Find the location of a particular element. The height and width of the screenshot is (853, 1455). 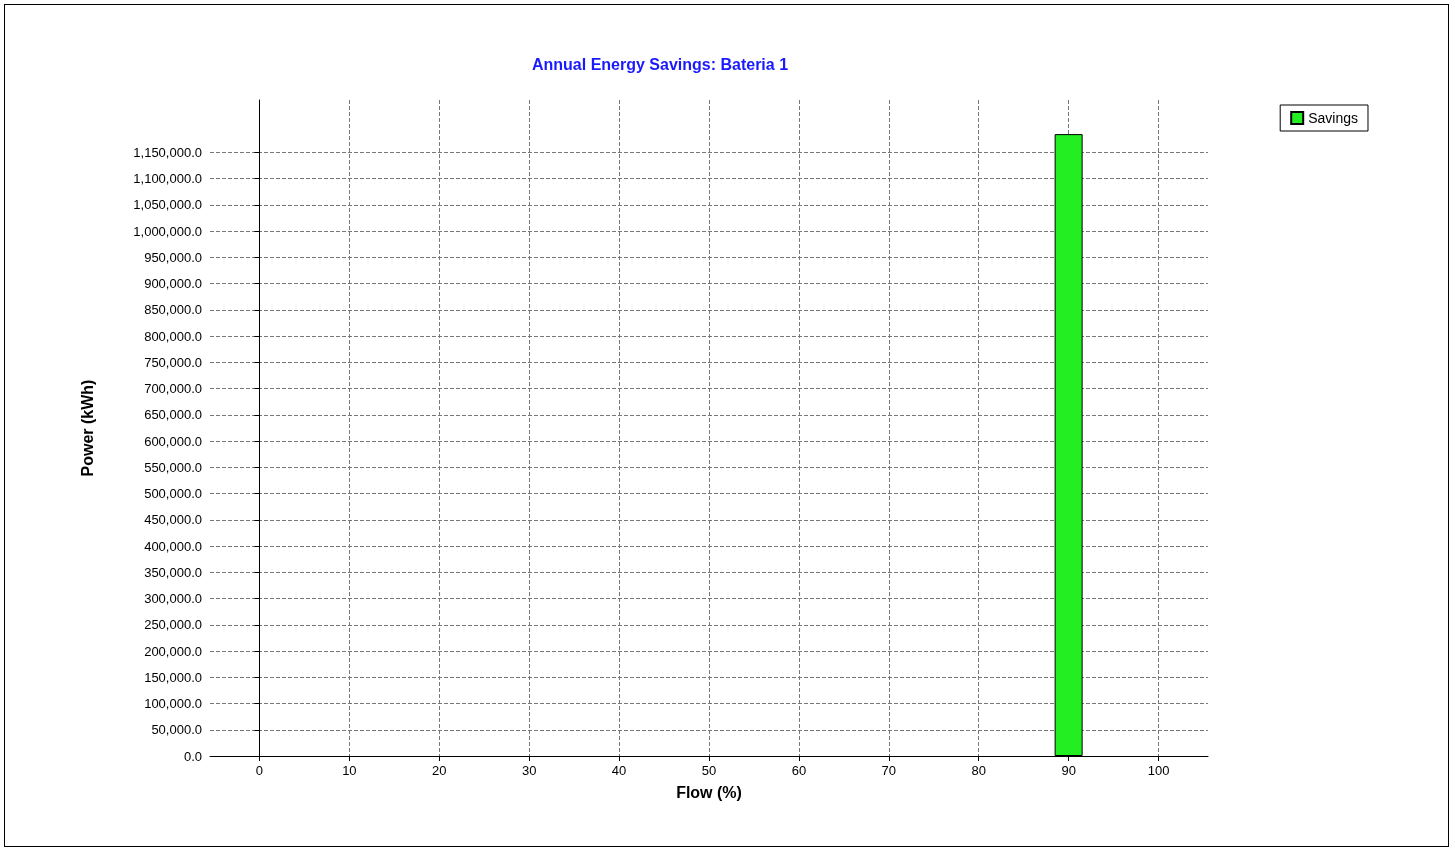

y-tick-label: 250,000.0 is located at coordinates (173, 625).